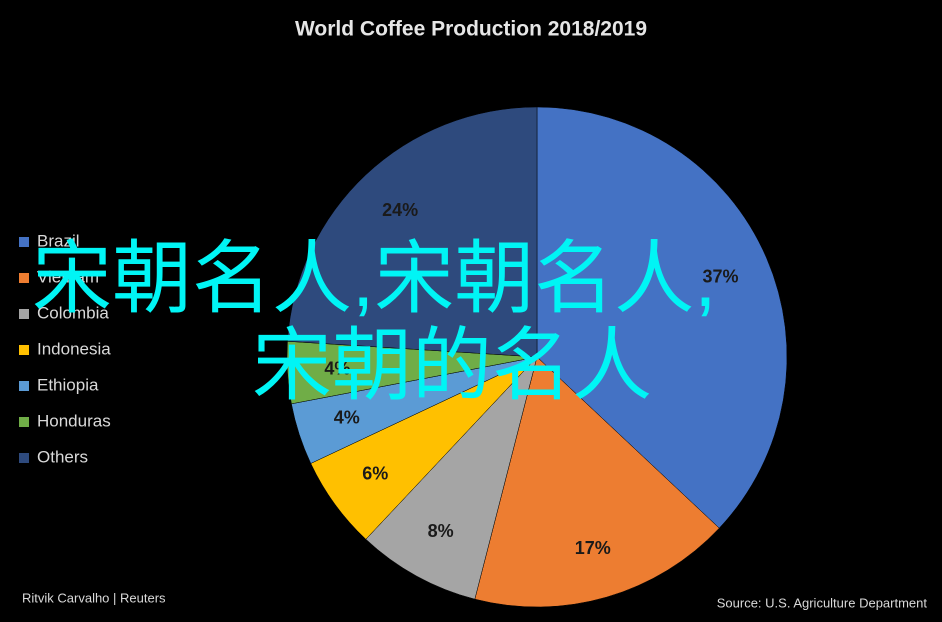 The image size is (942, 622). I want to click on chart-title: World Coffee Production 2018/2019, so click(471, 29).